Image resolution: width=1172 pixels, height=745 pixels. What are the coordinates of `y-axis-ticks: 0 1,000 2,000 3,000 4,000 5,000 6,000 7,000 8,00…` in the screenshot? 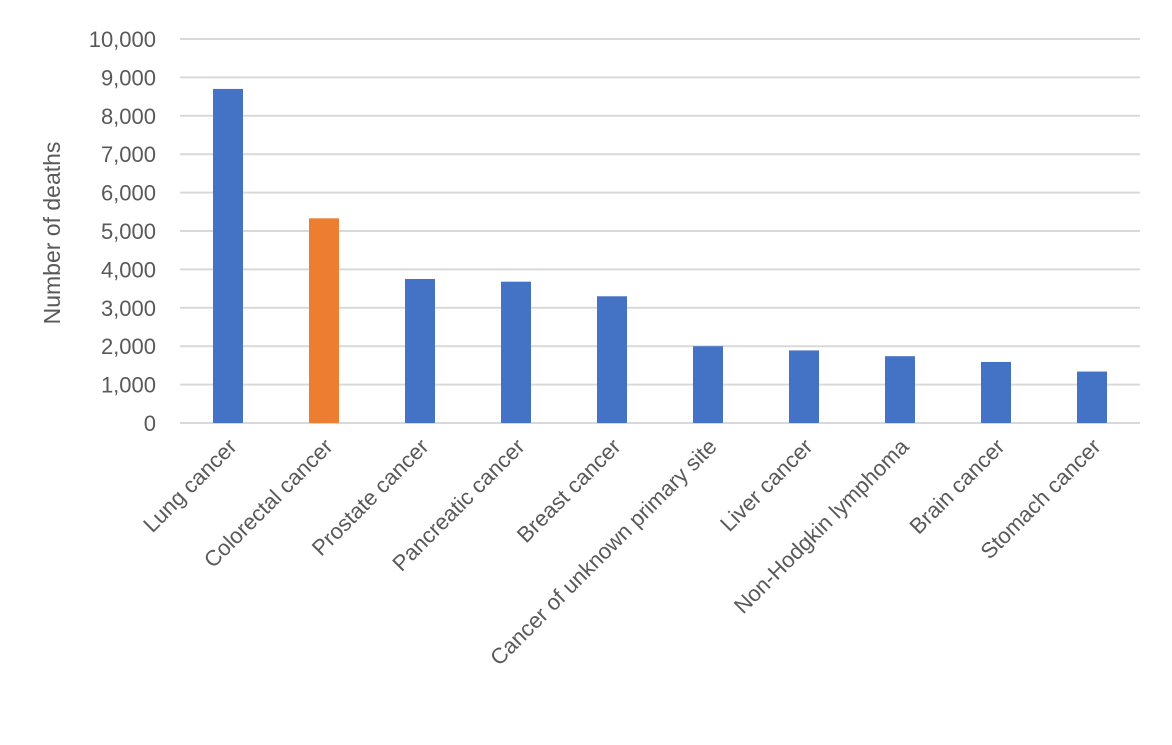 It's located at (122, 231).